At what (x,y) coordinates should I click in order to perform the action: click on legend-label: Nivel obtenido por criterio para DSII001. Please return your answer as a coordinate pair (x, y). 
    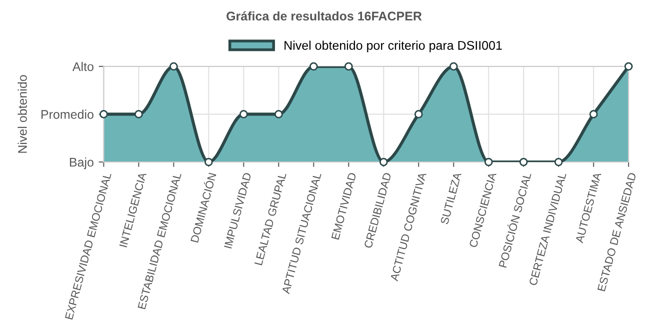
    Looking at the image, I should click on (393, 46).